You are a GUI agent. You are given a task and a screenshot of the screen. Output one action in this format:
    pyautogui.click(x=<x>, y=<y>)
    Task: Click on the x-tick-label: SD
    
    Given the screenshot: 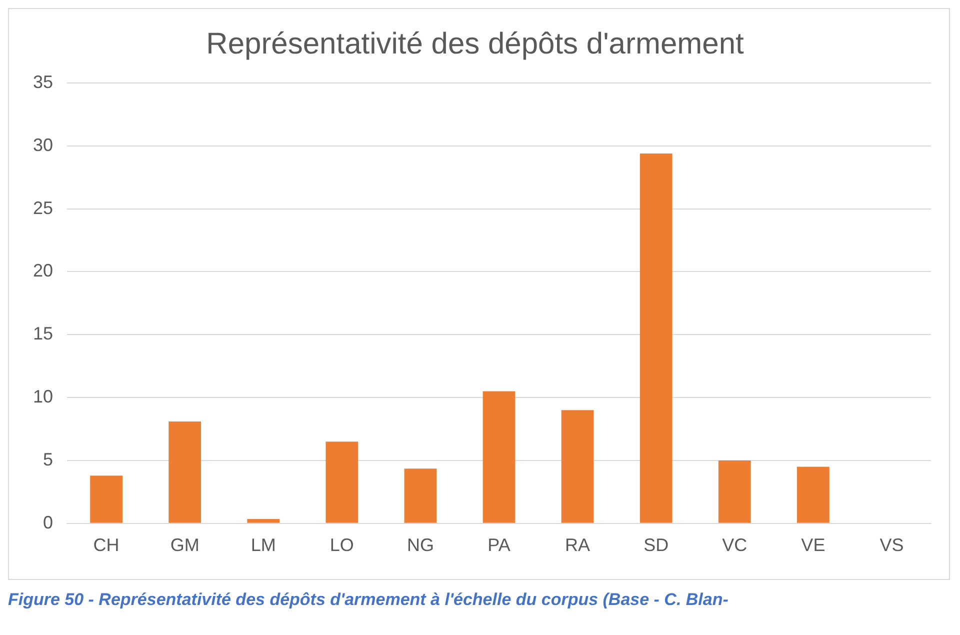 What is the action you would take?
    pyautogui.click(x=656, y=545)
    